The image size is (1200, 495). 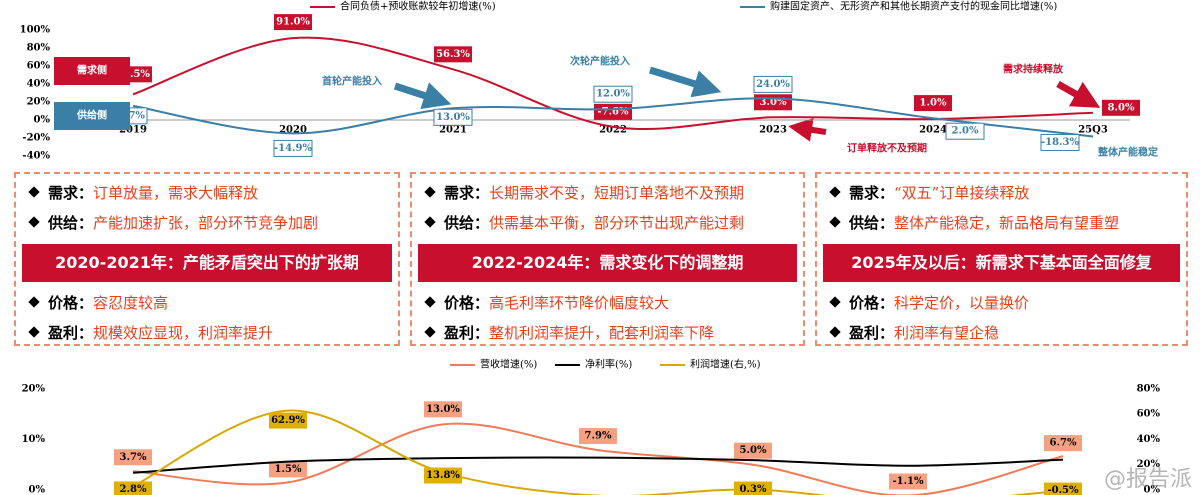 I want to click on panel-item: 需求：长期需求不变，短期订单落地不及预期, so click(x=607, y=193).